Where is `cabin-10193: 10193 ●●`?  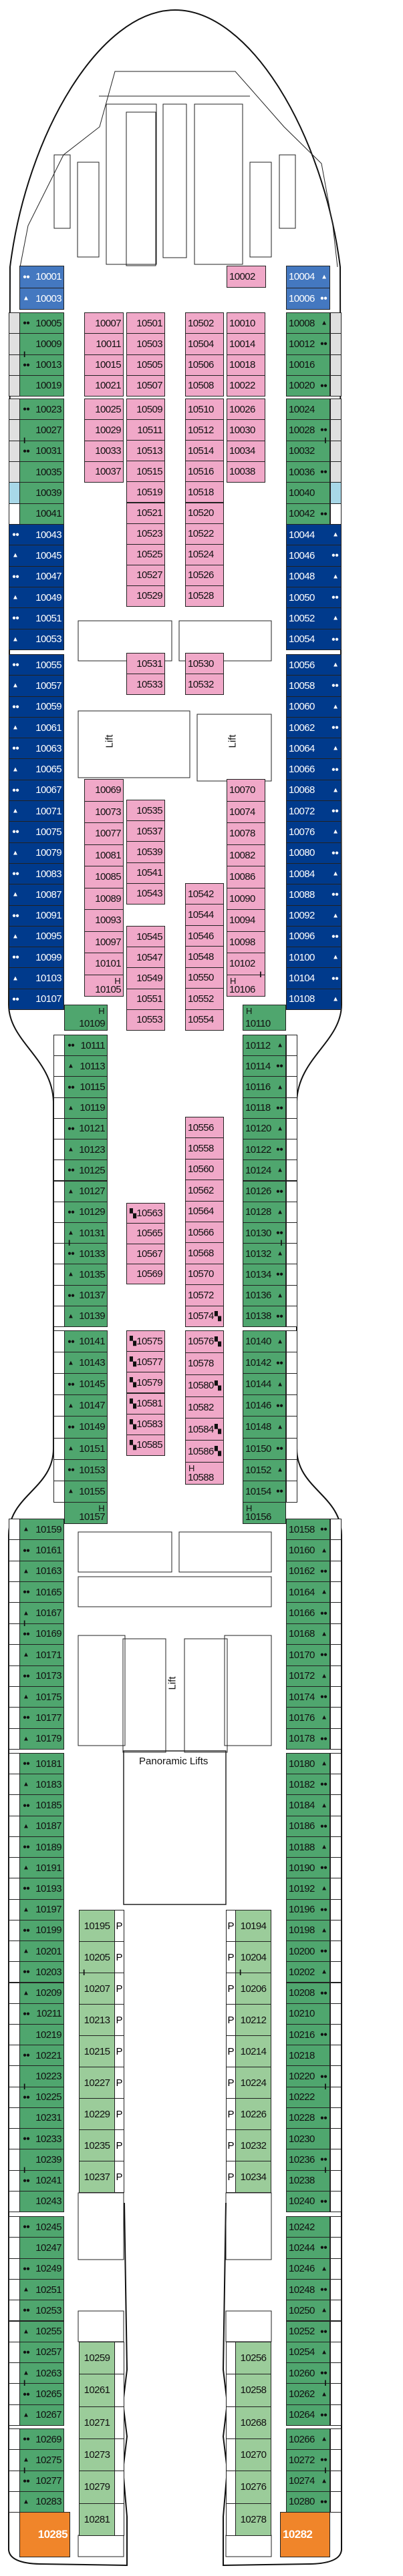
cabin-10193: 10193 ●● is located at coordinates (41, 1889).